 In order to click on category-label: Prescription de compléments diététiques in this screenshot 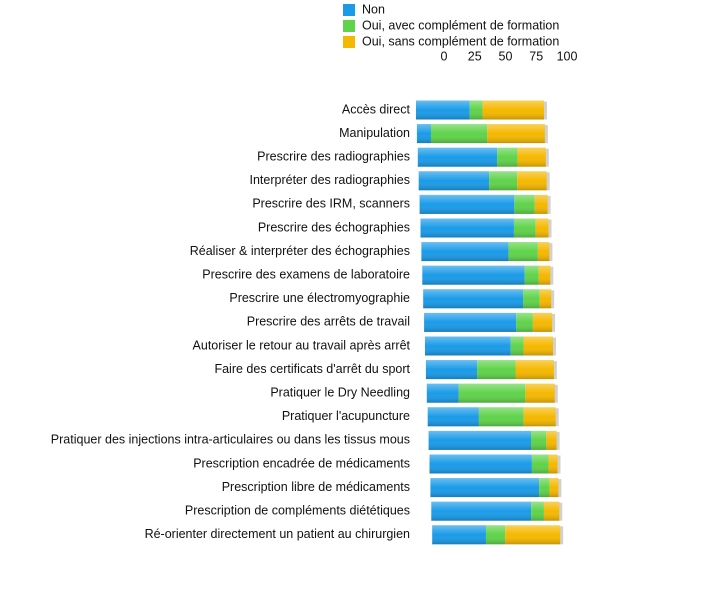, I will do `click(297, 510)`.